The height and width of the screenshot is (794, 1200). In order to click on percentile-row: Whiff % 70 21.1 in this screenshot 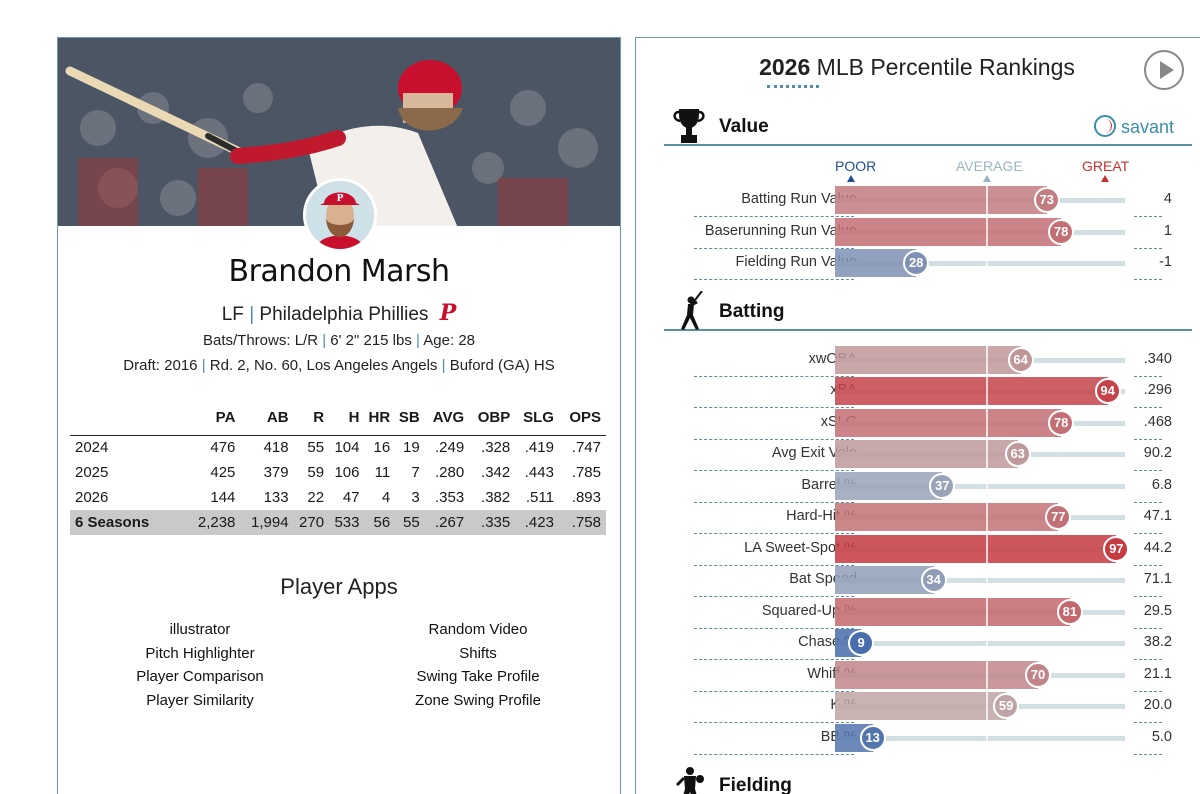, I will do `click(928, 676)`.